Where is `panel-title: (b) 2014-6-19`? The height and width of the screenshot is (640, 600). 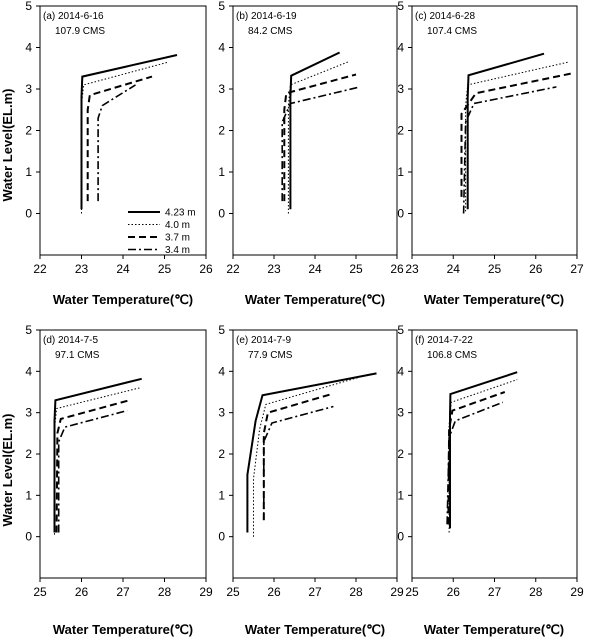 panel-title: (b) 2014-6-19 is located at coordinates (266, 16).